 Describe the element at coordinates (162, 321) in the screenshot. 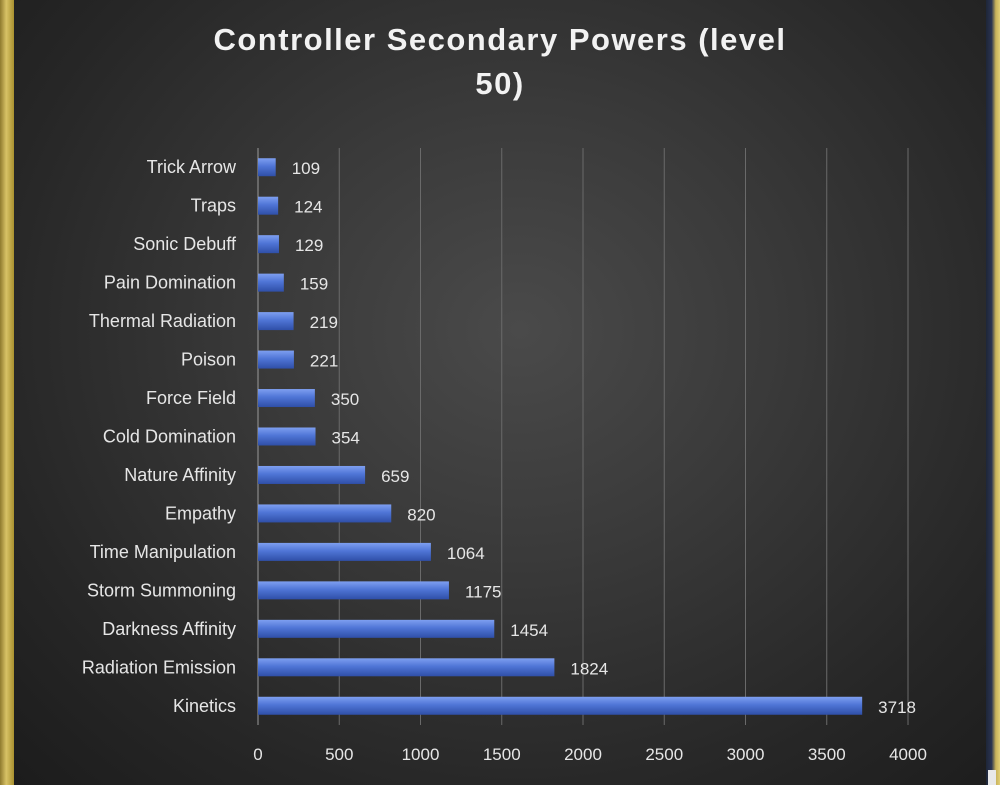

I see `category-label: Thermal Radiation` at that location.